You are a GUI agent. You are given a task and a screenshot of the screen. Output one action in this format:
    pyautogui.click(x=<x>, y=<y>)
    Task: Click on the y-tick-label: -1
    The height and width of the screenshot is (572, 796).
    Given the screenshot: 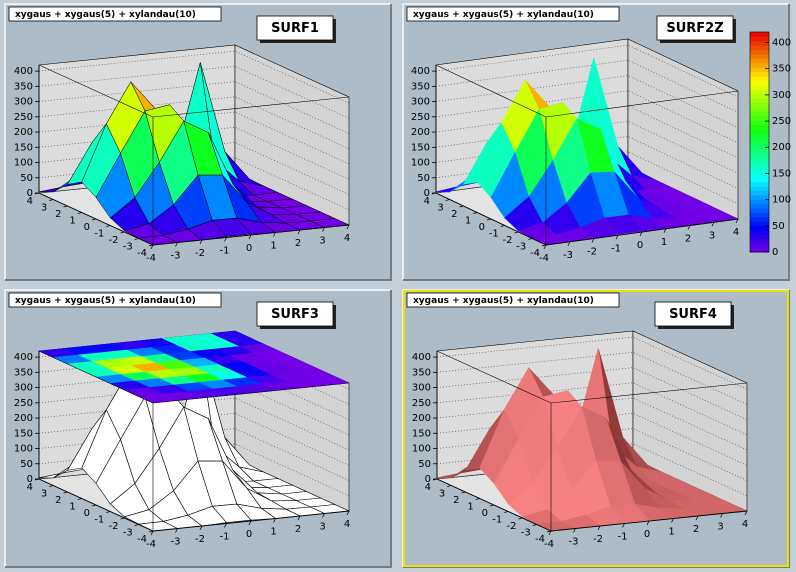 What is the action you would take?
    pyautogui.click(x=497, y=520)
    